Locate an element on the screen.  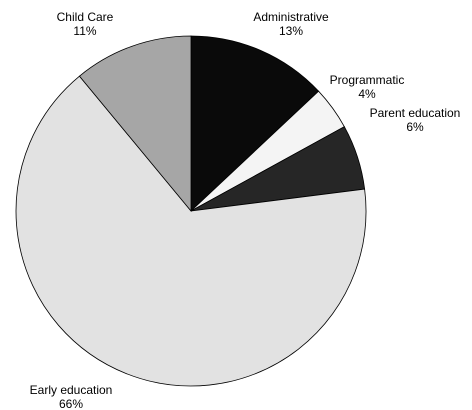
pie-slice-child-care is located at coordinates (135, 124).